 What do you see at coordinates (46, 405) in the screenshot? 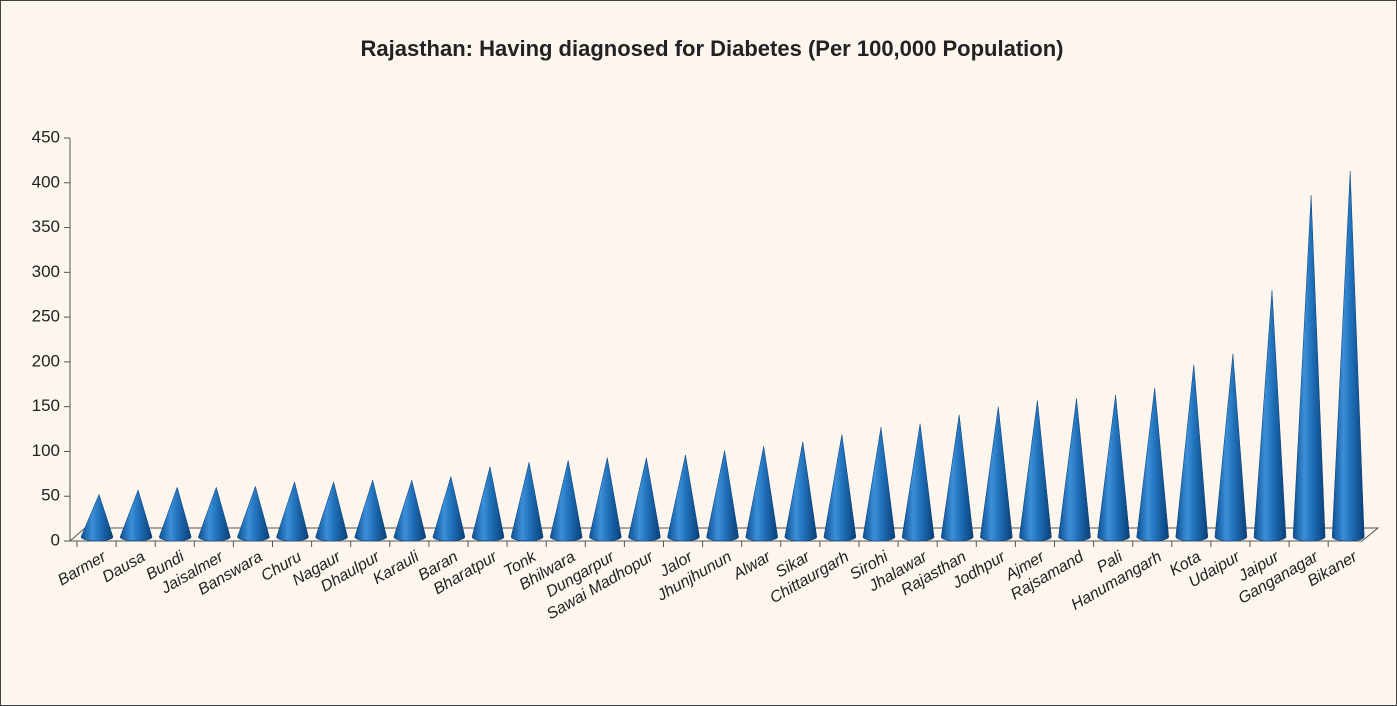
I see `y-tick-label: 150` at bounding box center [46, 405].